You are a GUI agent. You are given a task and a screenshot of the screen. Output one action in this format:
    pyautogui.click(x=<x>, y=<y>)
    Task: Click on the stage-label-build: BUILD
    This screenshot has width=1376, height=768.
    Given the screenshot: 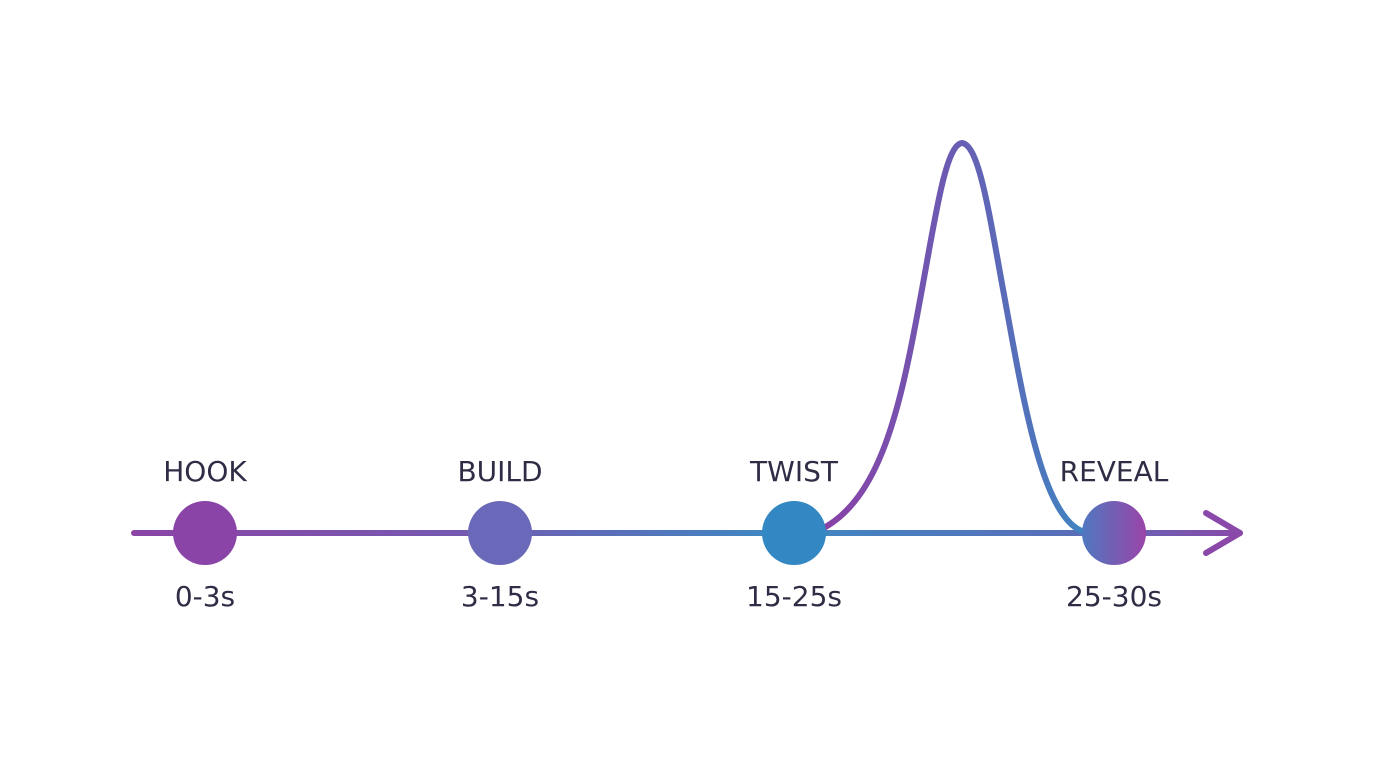 What is the action you would take?
    pyautogui.click(x=499, y=471)
    